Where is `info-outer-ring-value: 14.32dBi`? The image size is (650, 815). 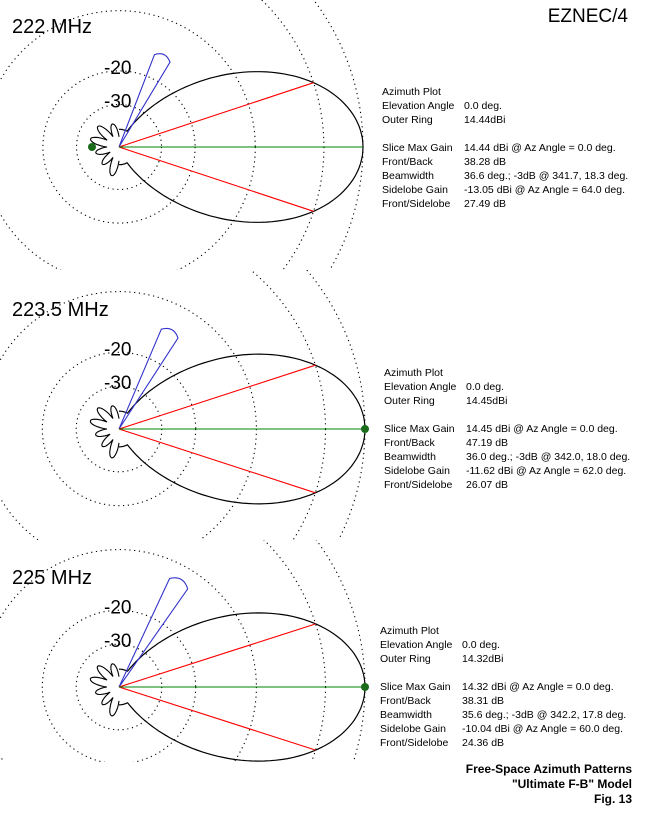
info-outer-ring-value: 14.32dBi is located at coordinates (483, 659).